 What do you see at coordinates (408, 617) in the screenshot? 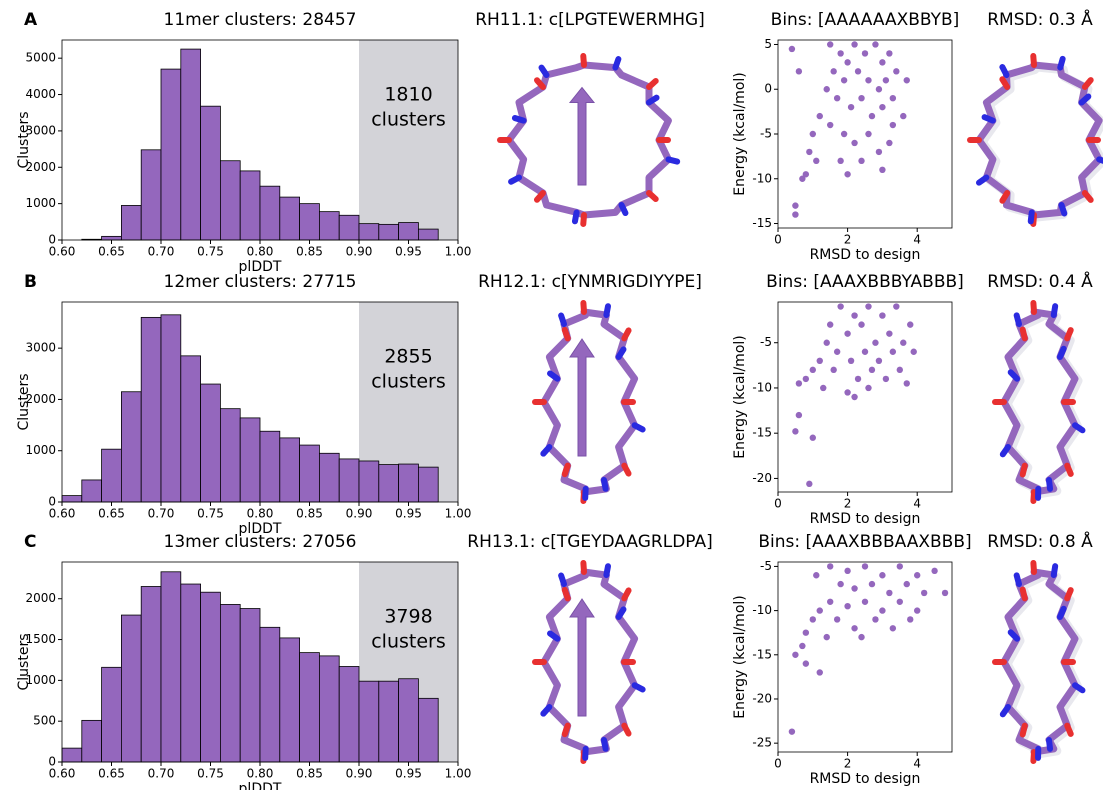
I see `annotation: 3798` at bounding box center [408, 617].